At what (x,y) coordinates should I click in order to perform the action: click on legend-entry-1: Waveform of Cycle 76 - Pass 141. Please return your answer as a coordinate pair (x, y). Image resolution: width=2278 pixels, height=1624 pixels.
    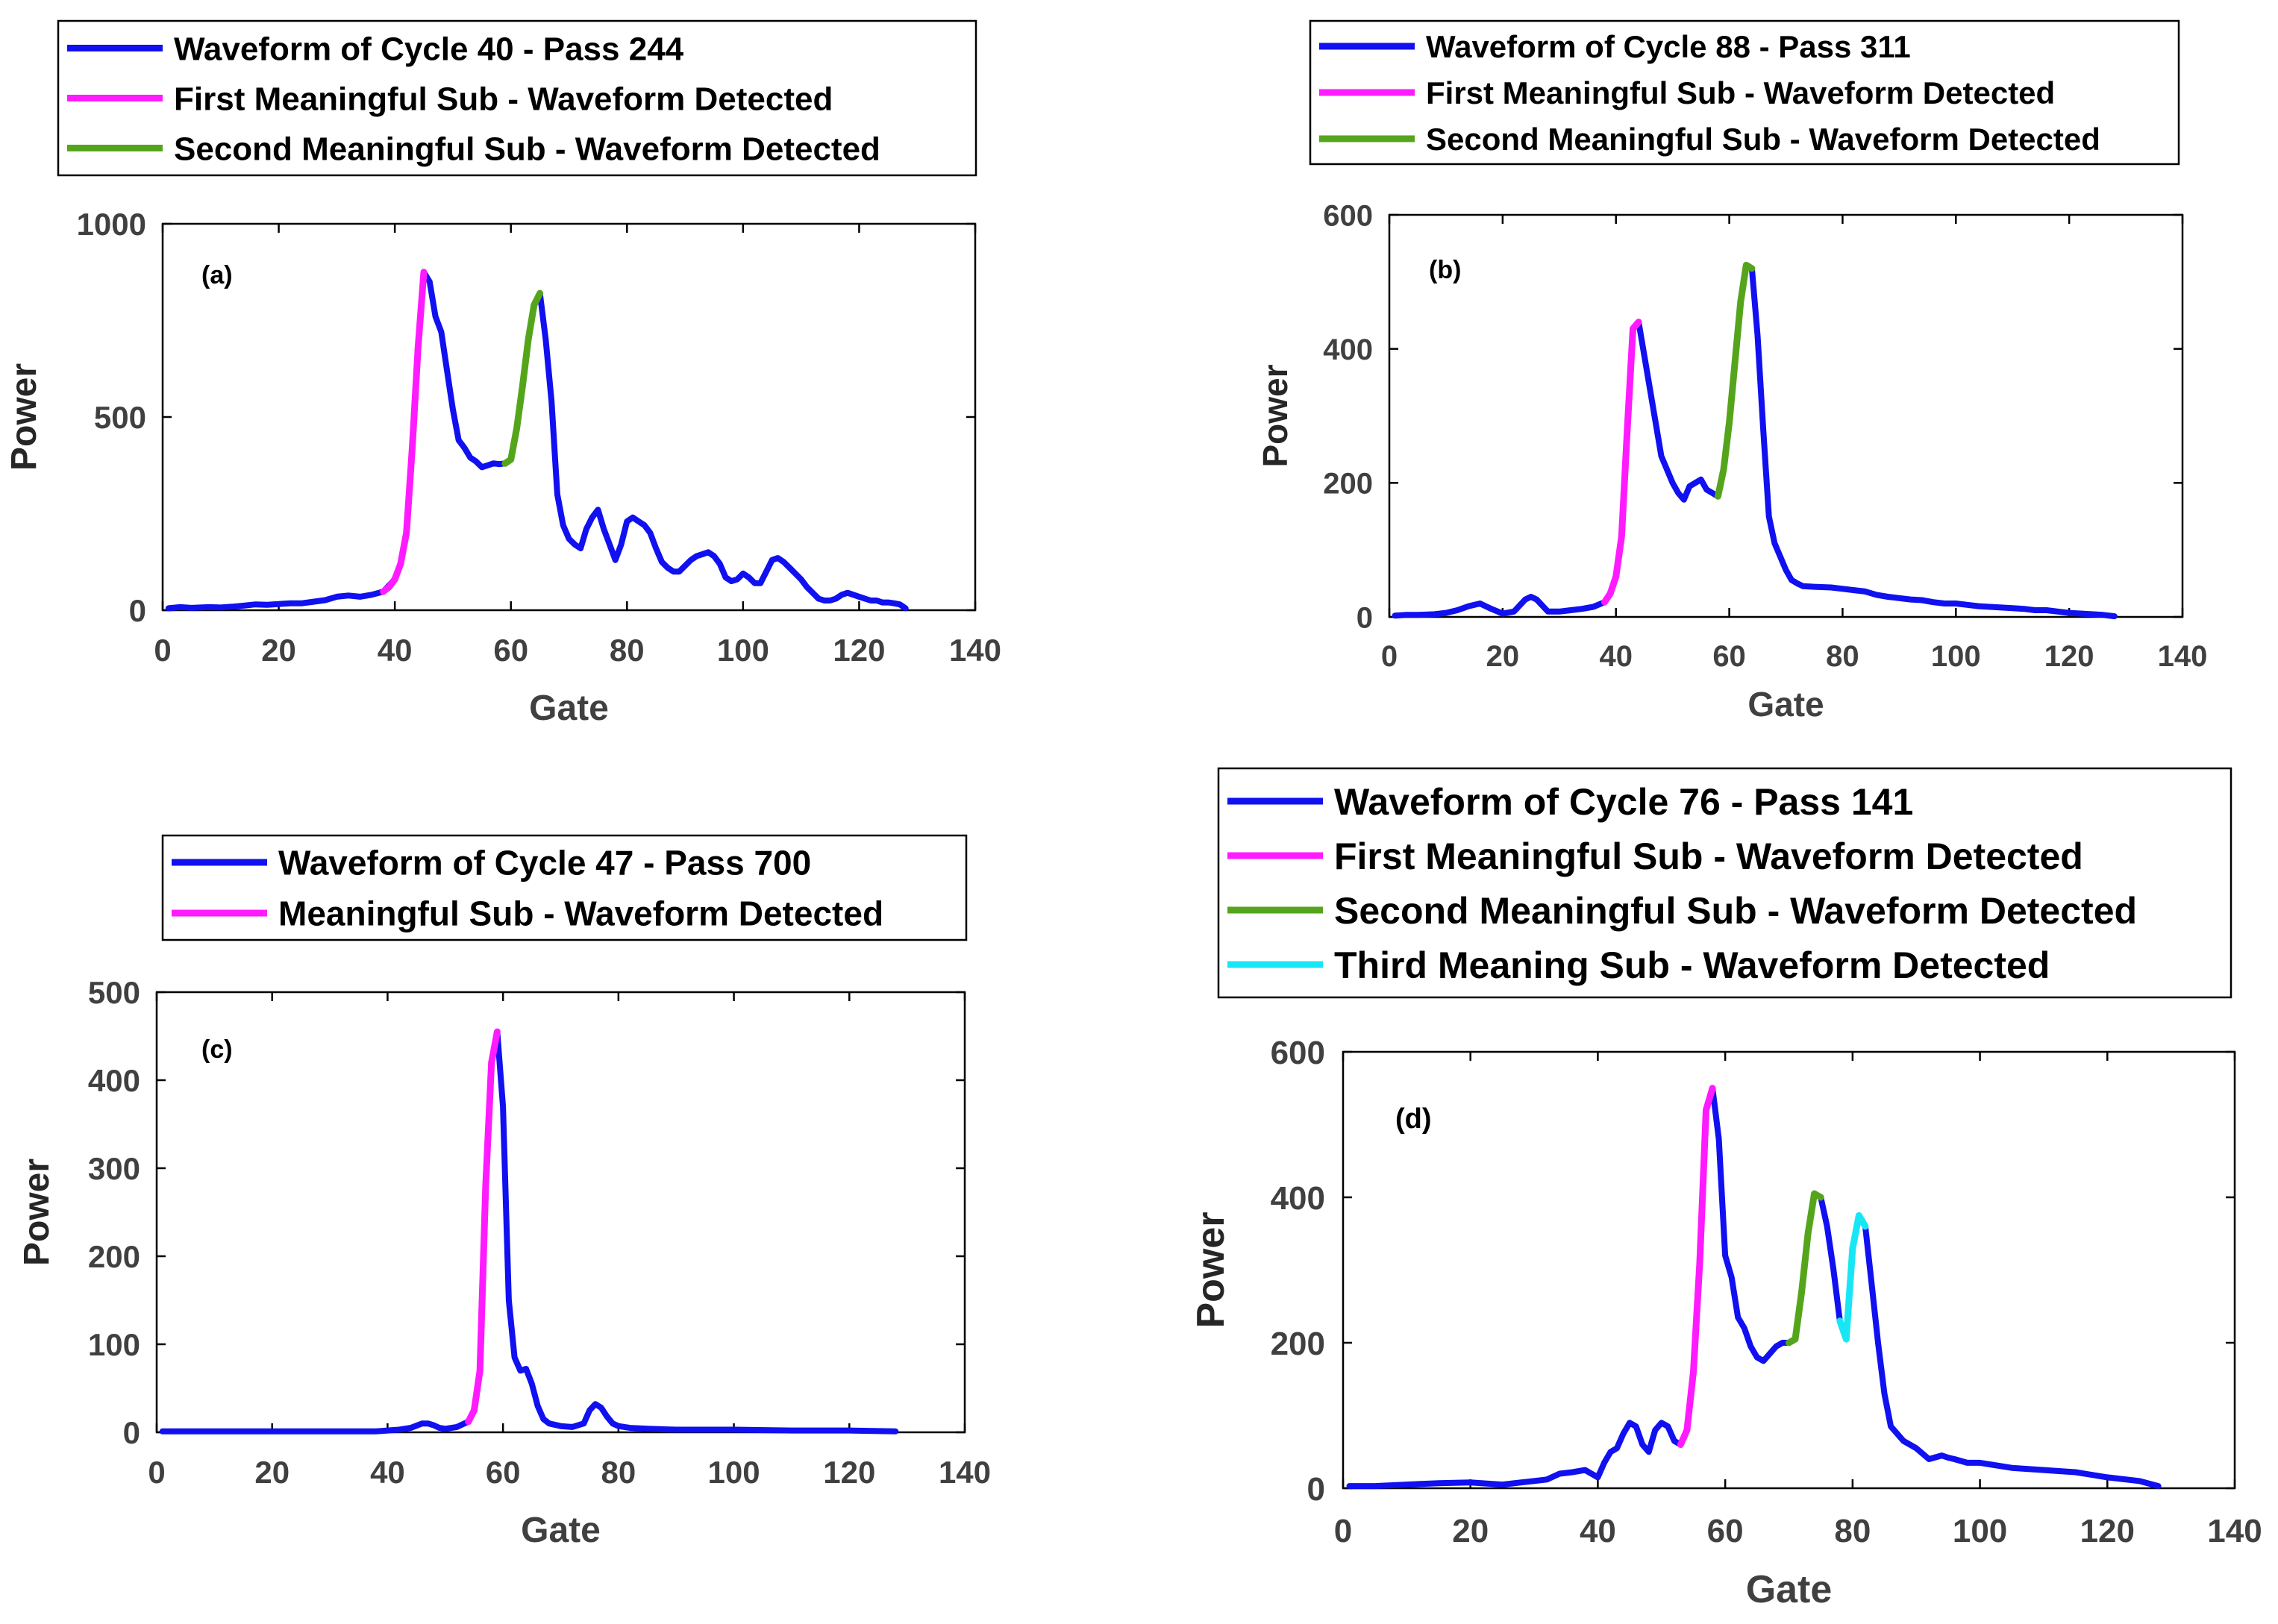
    Looking at the image, I should click on (1623, 802).